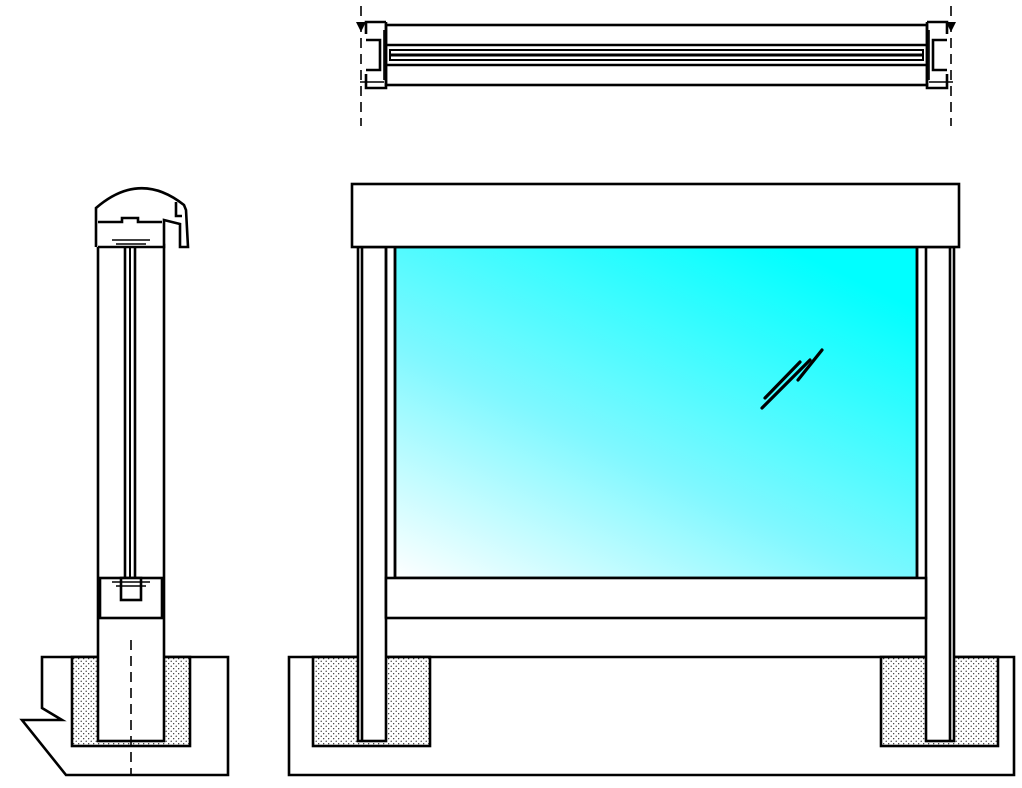 Image resolution: width=1022 pixels, height=788 pixels. I want to click on plan-post-right-detail, so click(940, 56).